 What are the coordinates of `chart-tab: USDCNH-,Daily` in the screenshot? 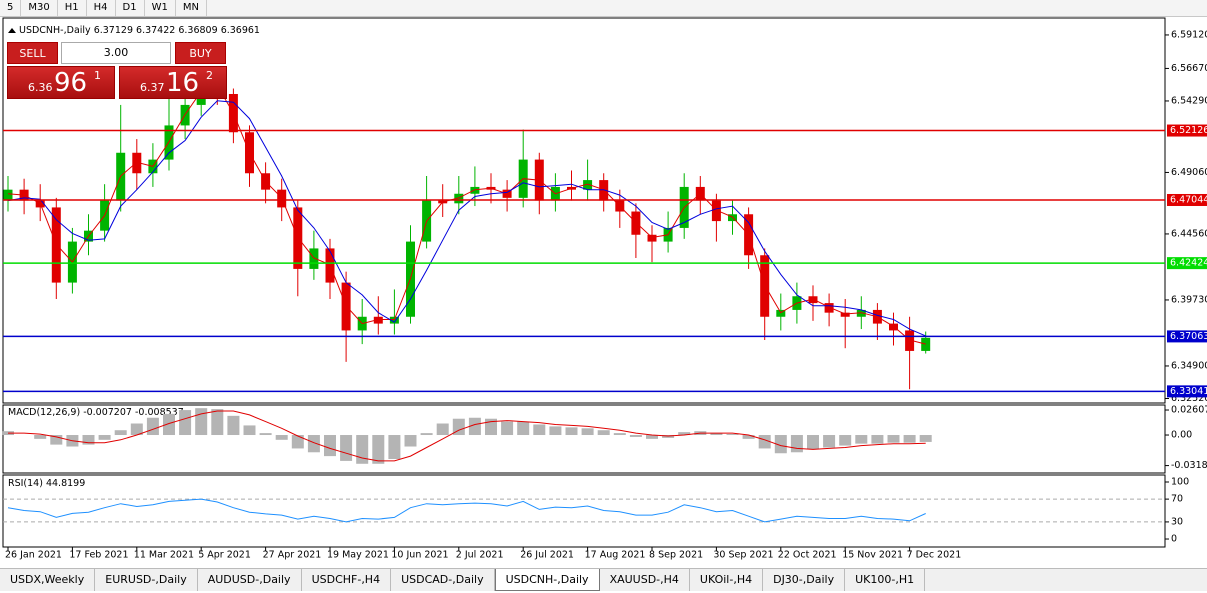 It's located at (547, 580).